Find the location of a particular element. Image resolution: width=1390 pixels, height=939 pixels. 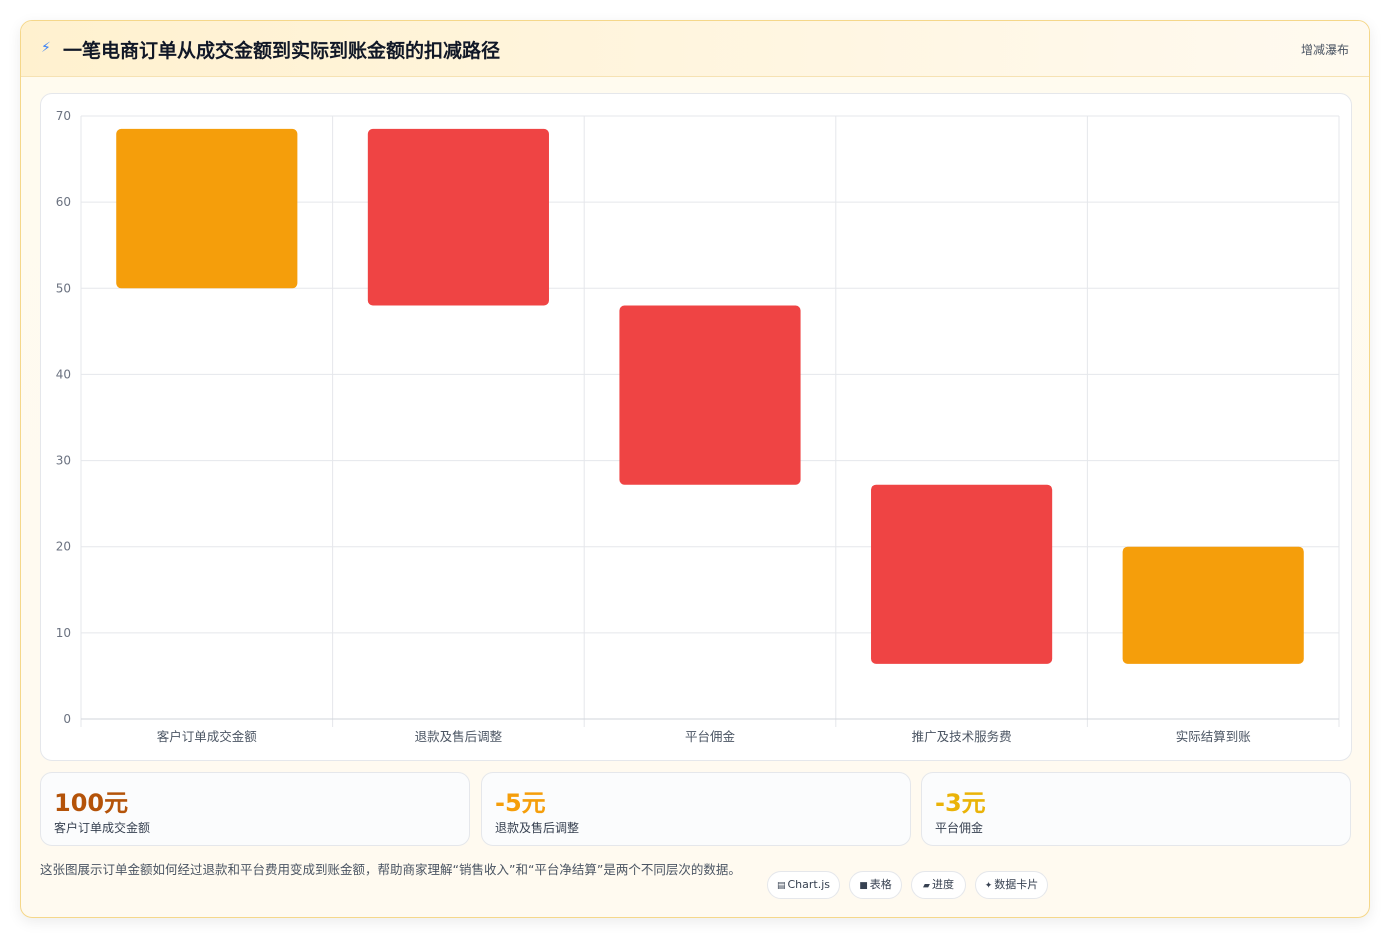

tag-label: Chart.js is located at coordinates (809, 884).